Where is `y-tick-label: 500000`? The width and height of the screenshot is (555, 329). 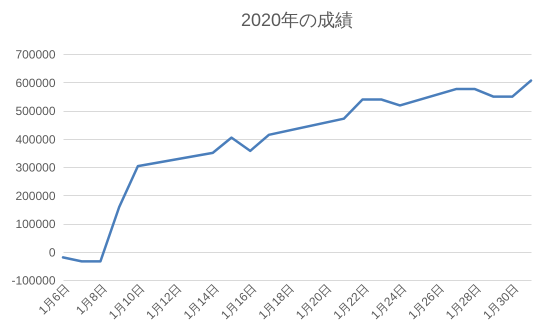 y-tick-label: 500000 is located at coordinates (35, 111).